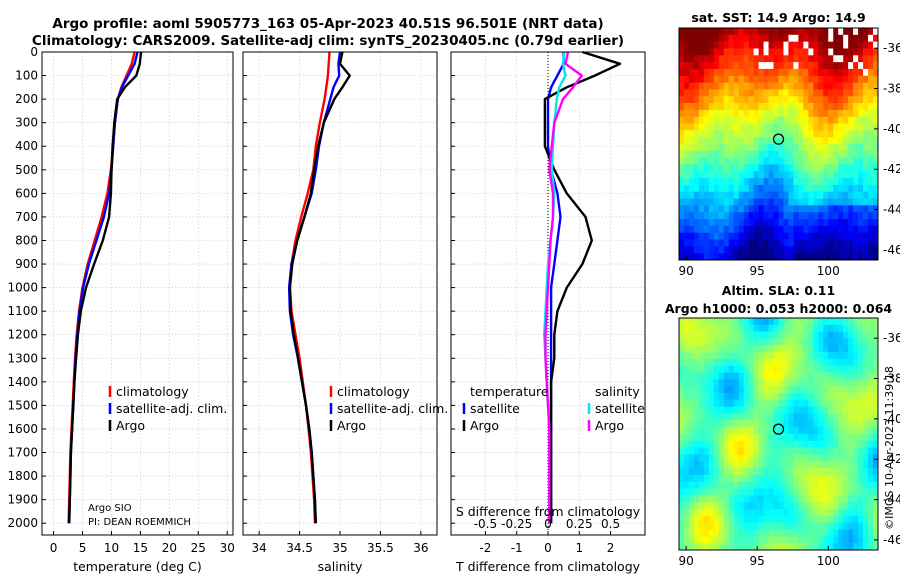 The height and width of the screenshot is (580, 900). What do you see at coordinates (778, 139) in the screenshot?
I see `argo-position-marker` at bounding box center [778, 139].